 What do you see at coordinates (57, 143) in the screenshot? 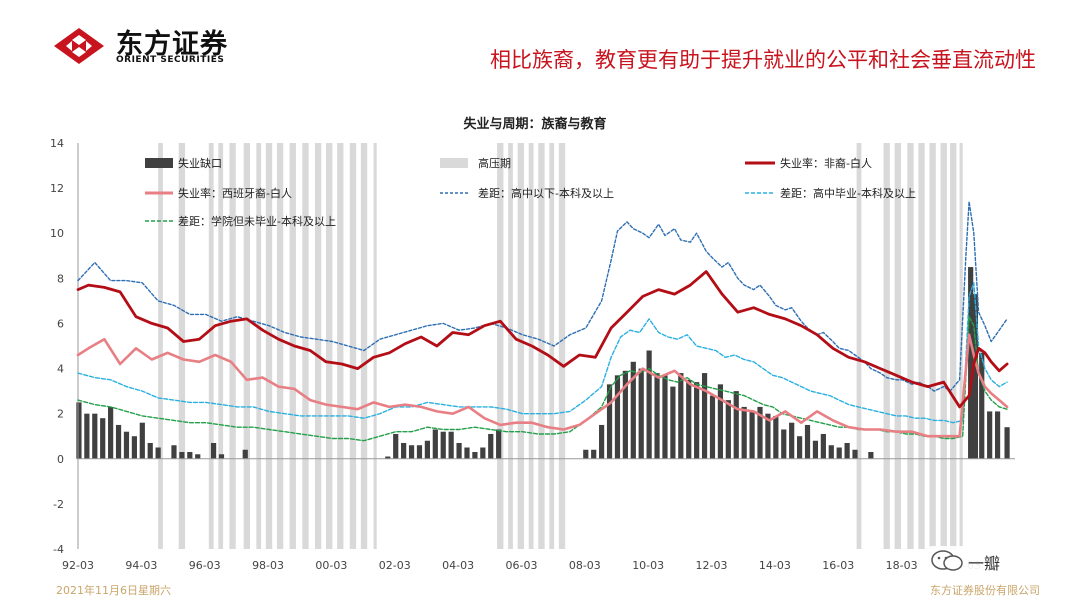
I see `y-tick-label: 14` at bounding box center [57, 143].